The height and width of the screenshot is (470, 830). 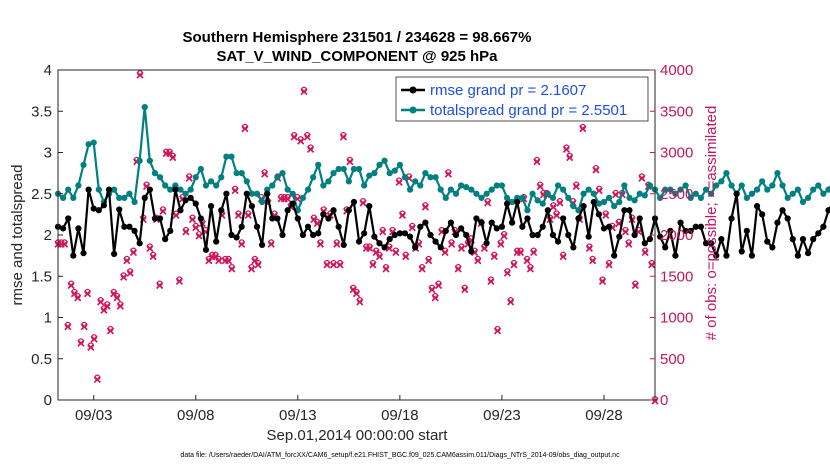 I want to click on y-tick-label-right: 1500, so click(x=676, y=276).